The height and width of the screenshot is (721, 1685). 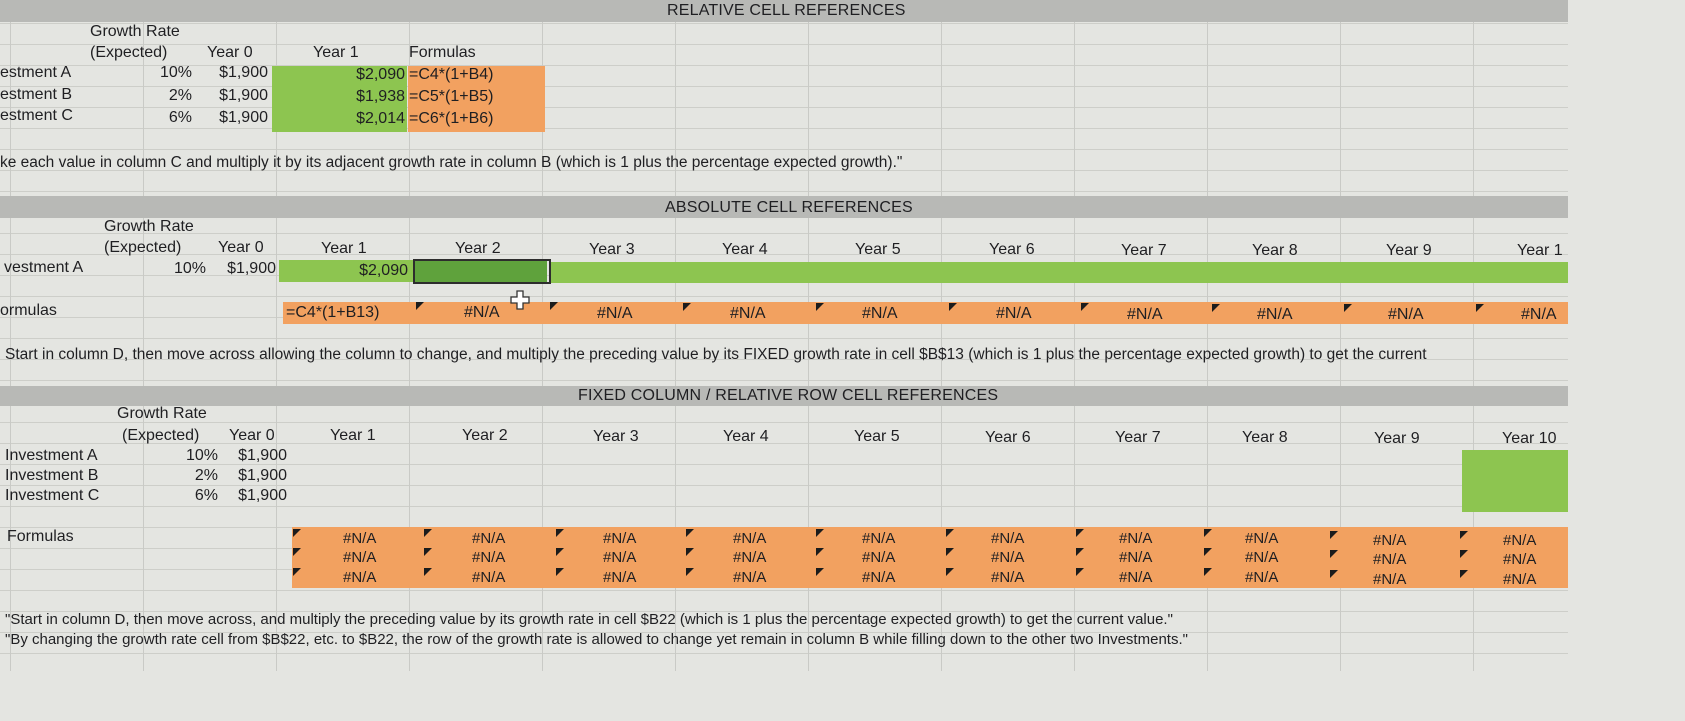 What do you see at coordinates (380, 96) in the screenshot?
I see `year1-cell: $1,938` at bounding box center [380, 96].